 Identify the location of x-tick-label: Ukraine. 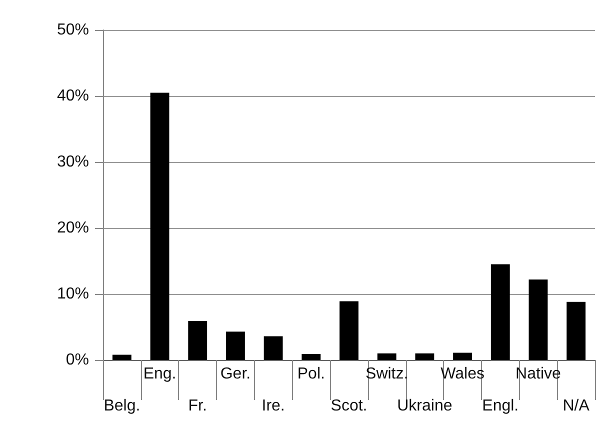
(424, 406).